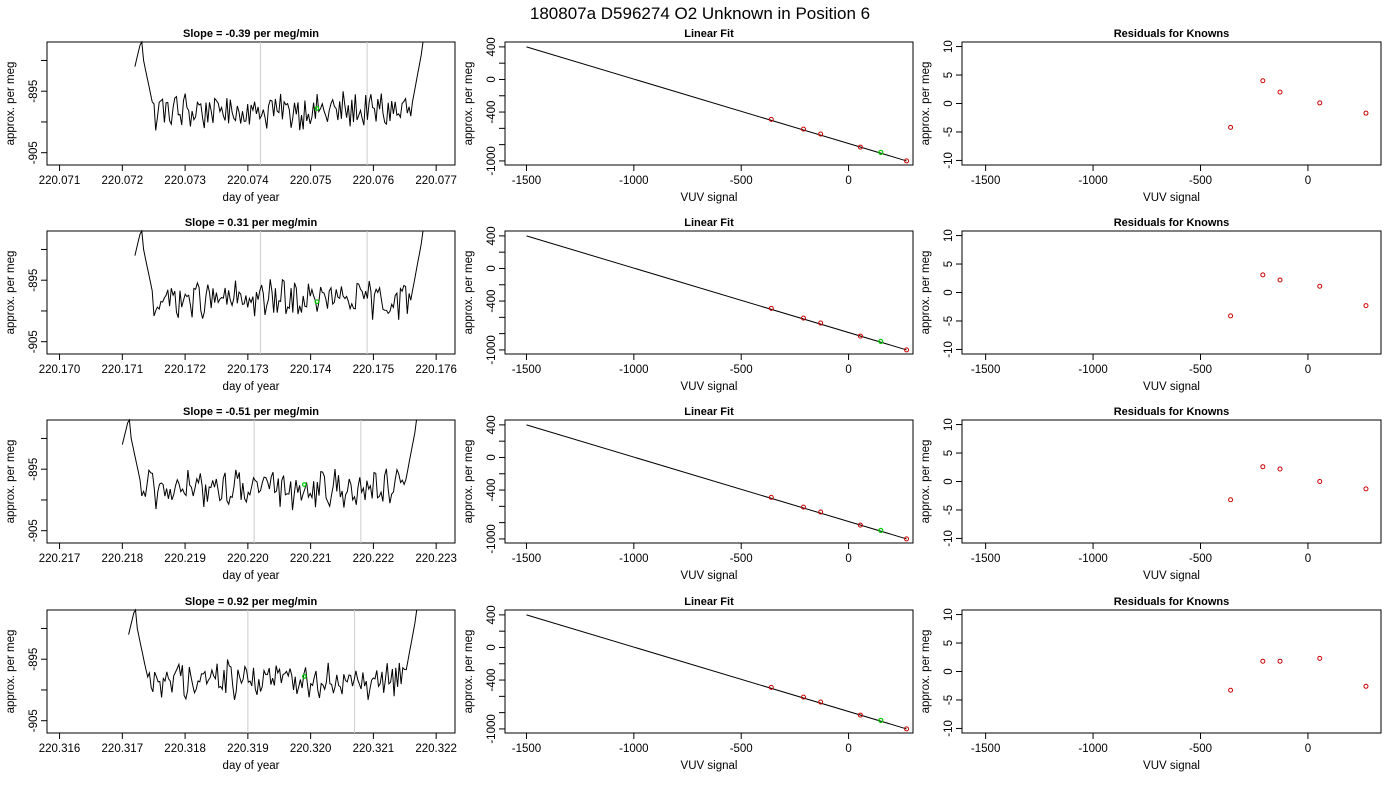 This screenshot has width=1400, height=805. I want to click on linear-fit-2-x-tick-label: 0, so click(848, 370).